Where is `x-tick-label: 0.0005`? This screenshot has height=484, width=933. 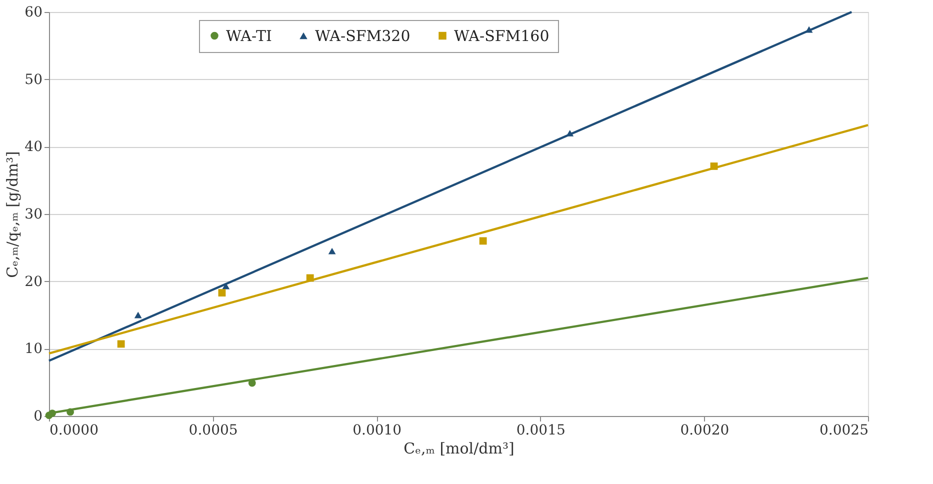 x-tick-label: 0.0005 is located at coordinates (213, 430).